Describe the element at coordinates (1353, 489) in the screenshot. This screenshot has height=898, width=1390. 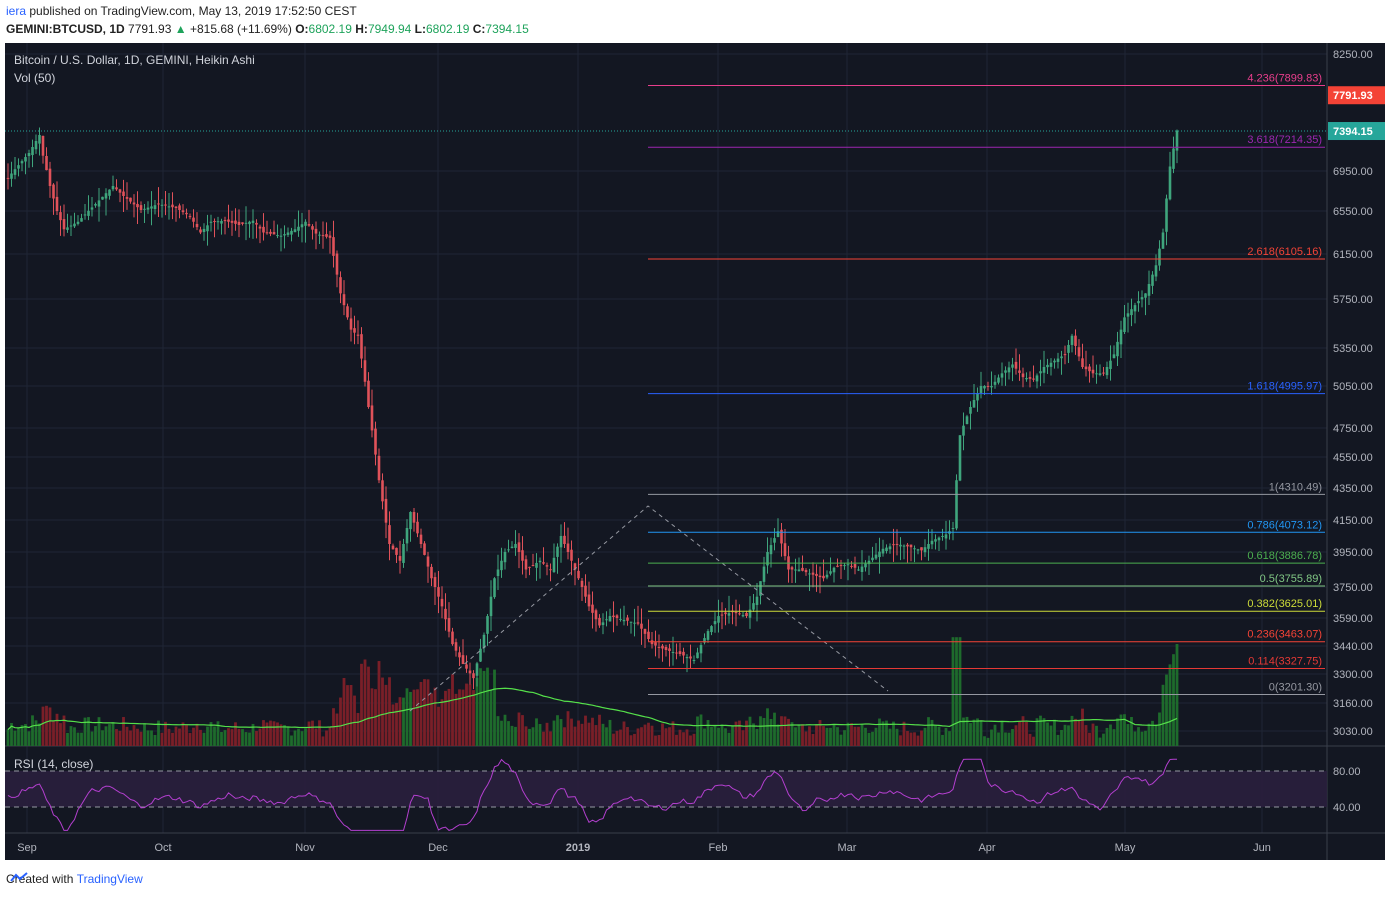
I see `y-tick-label: 4350.00` at that location.